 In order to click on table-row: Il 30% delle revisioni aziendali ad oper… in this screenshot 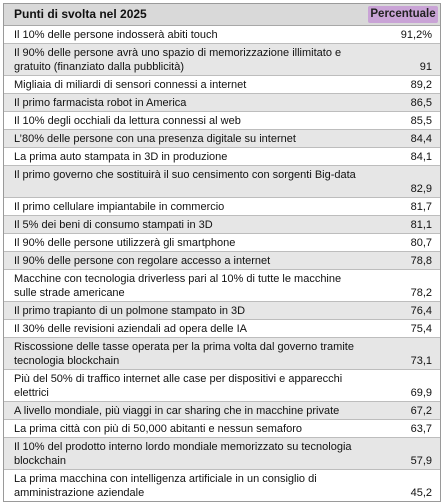, I will do `click(222, 329)`.